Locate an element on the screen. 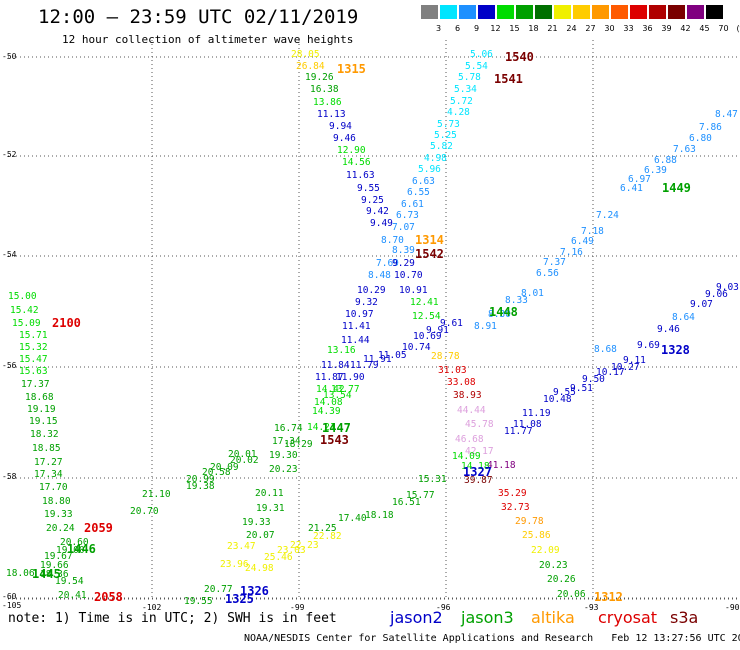  lat-label: -52 is located at coordinates (9, 154).